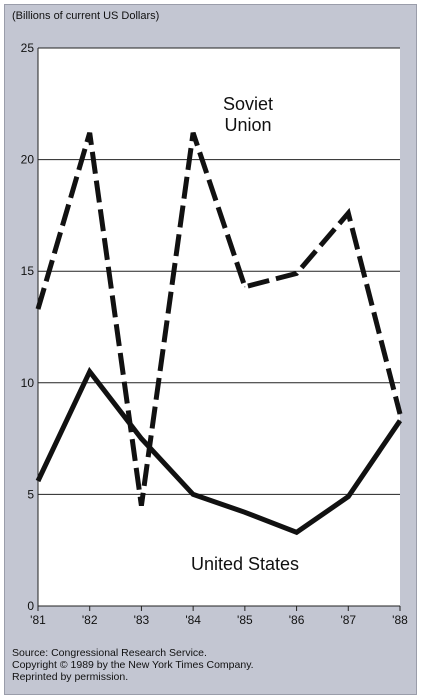  Describe the element at coordinates (297, 620) in the screenshot. I see `x-tick-label: '86` at that location.